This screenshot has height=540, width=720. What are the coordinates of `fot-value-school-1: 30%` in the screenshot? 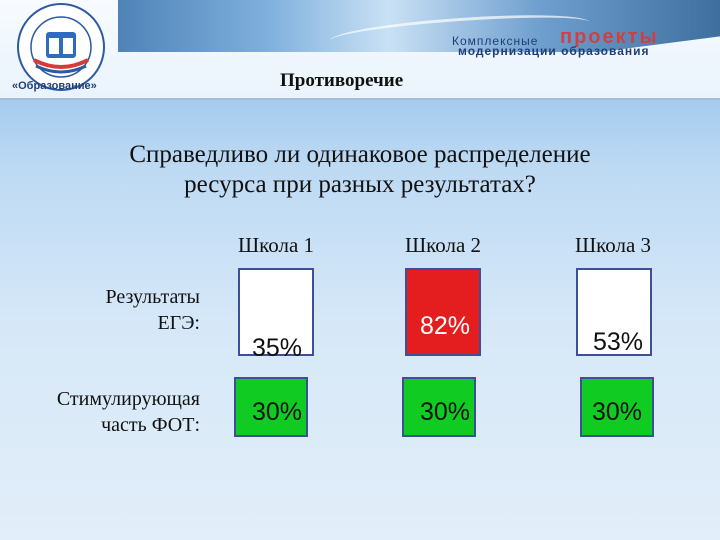 It's located at (277, 412).